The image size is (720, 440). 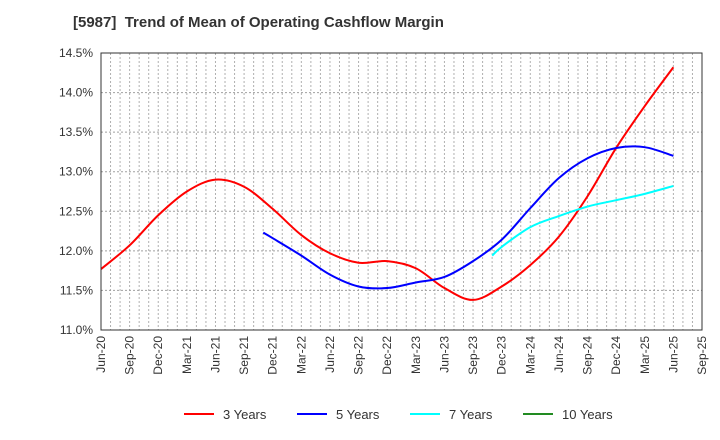 I want to click on y-tick-label: 13.5%, so click(x=76, y=132).